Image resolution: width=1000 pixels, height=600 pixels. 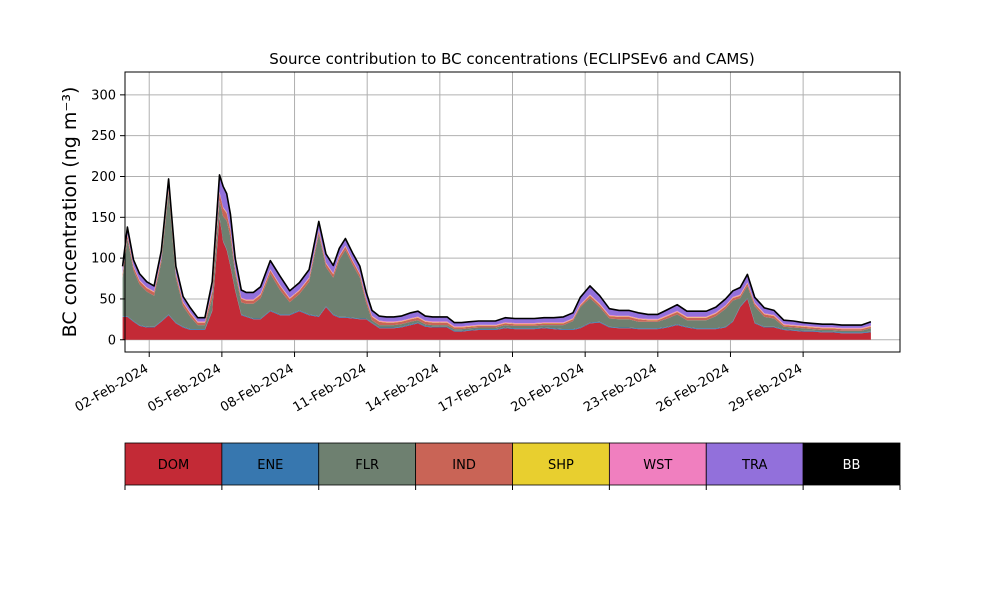 What do you see at coordinates (103, 177) in the screenshot?
I see `y-tick-label-4: 200` at bounding box center [103, 177].